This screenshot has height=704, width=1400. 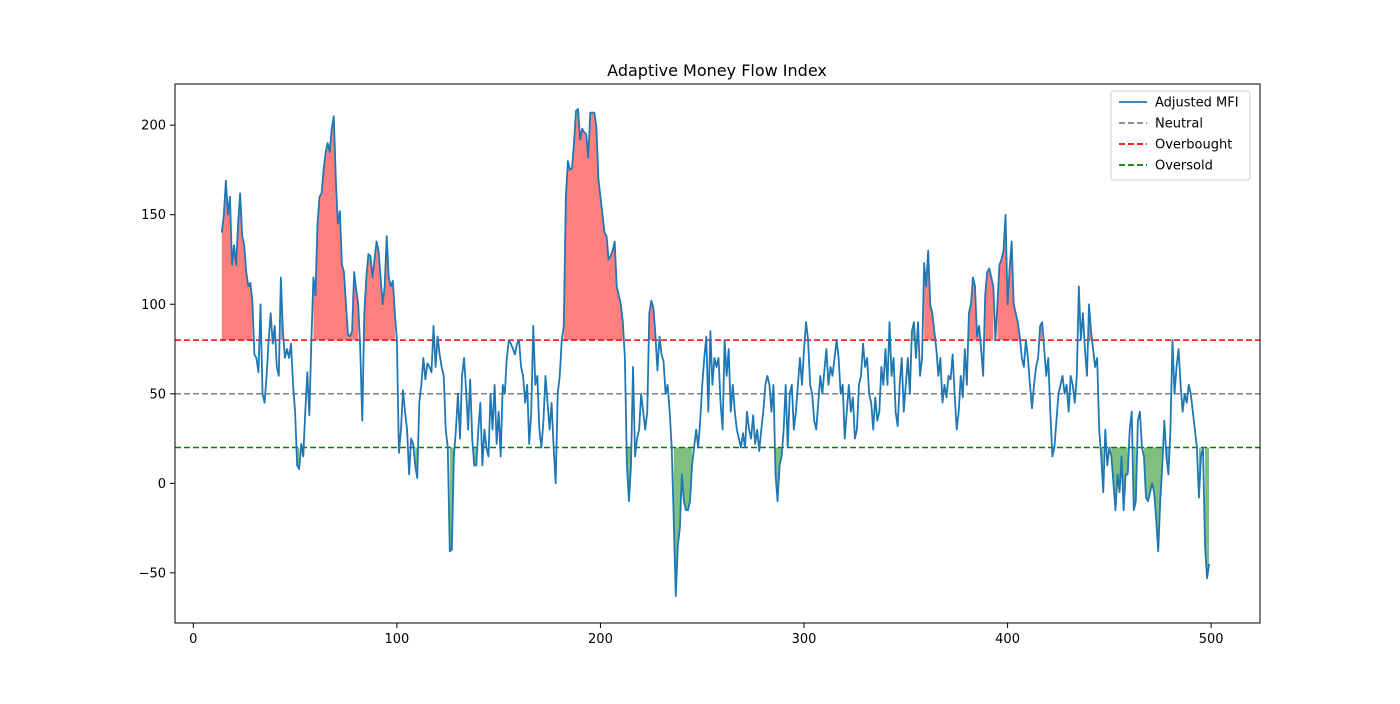 What do you see at coordinates (1007, 639) in the screenshot?
I see `x-tick-label: 400` at bounding box center [1007, 639].